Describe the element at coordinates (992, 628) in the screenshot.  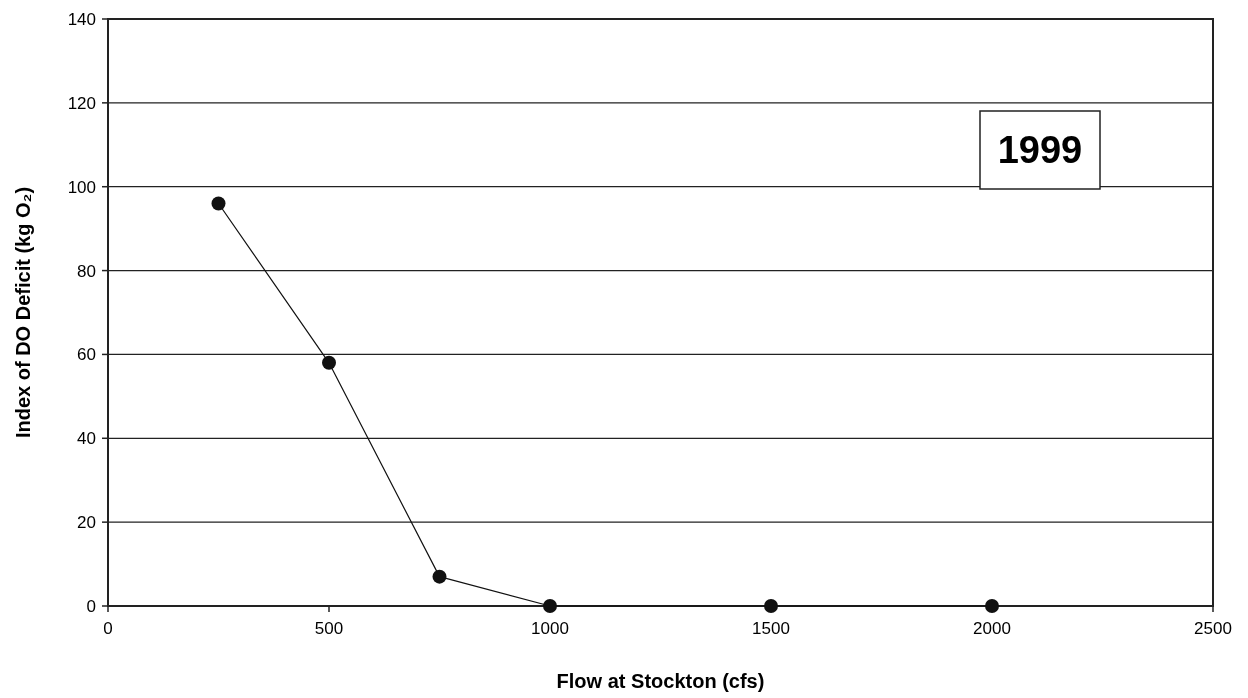
I see `x-tick-label: 2000` at that location.